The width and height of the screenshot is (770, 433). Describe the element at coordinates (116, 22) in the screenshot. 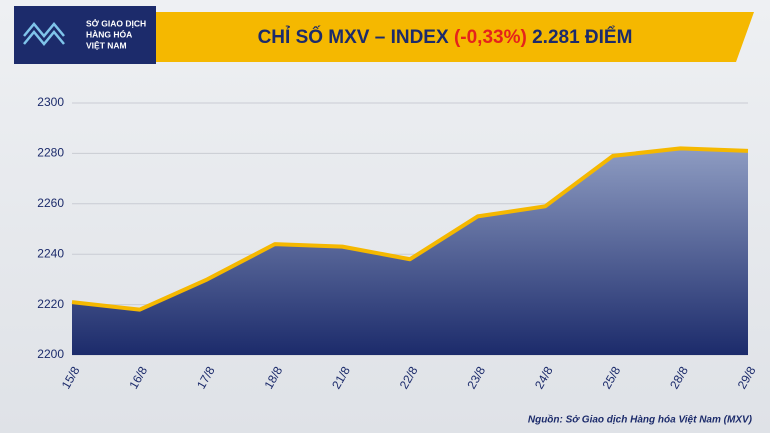

I see `logo-text: SỞ GIAO DỊCH` at that location.